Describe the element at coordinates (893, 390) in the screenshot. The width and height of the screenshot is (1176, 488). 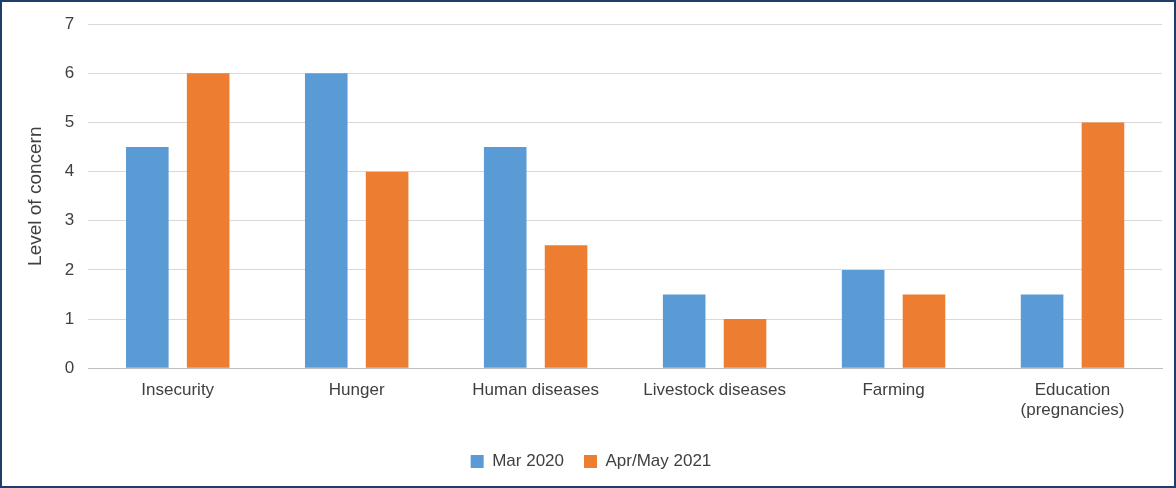
I see `x-tick-label: Farming` at that location.